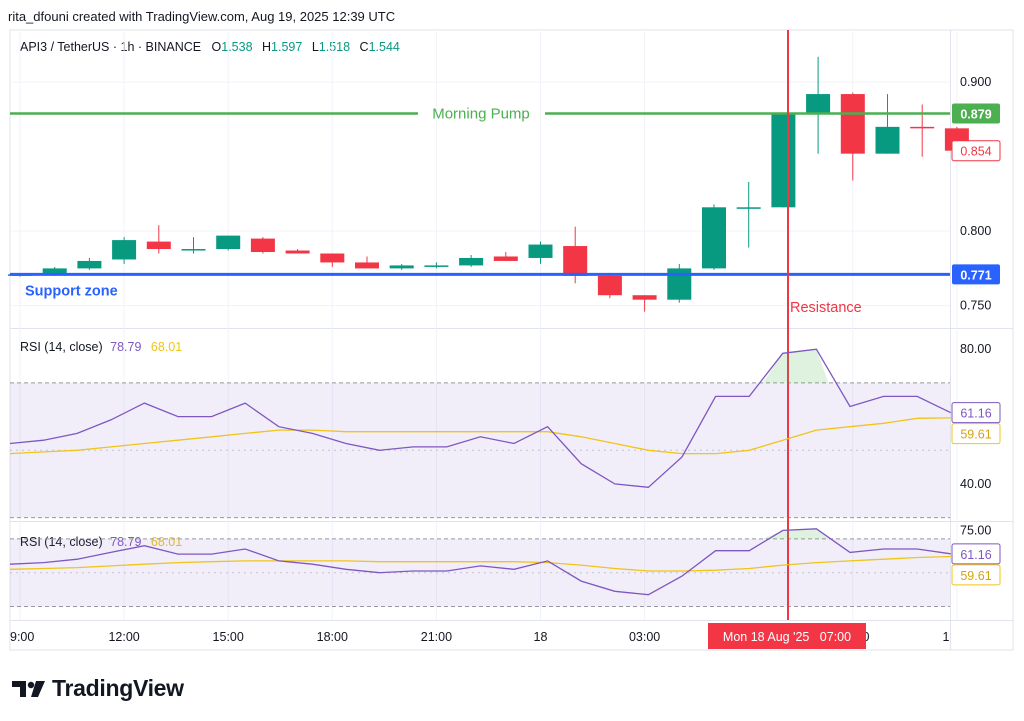 The height and width of the screenshot is (721, 1024). What do you see at coordinates (71, 291) in the screenshot?
I see `support-zone-label: Support zone` at bounding box center [71, 291].